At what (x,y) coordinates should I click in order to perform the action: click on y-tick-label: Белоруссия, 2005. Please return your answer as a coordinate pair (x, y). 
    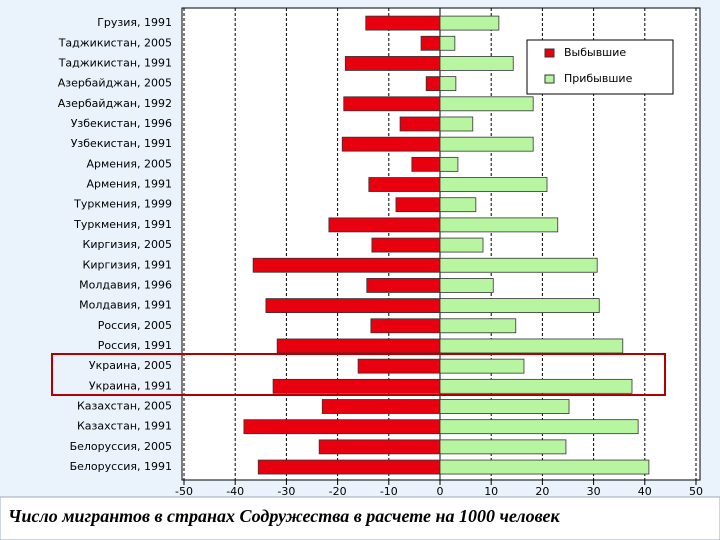
    Looking at the image, I should click on (121, 446).